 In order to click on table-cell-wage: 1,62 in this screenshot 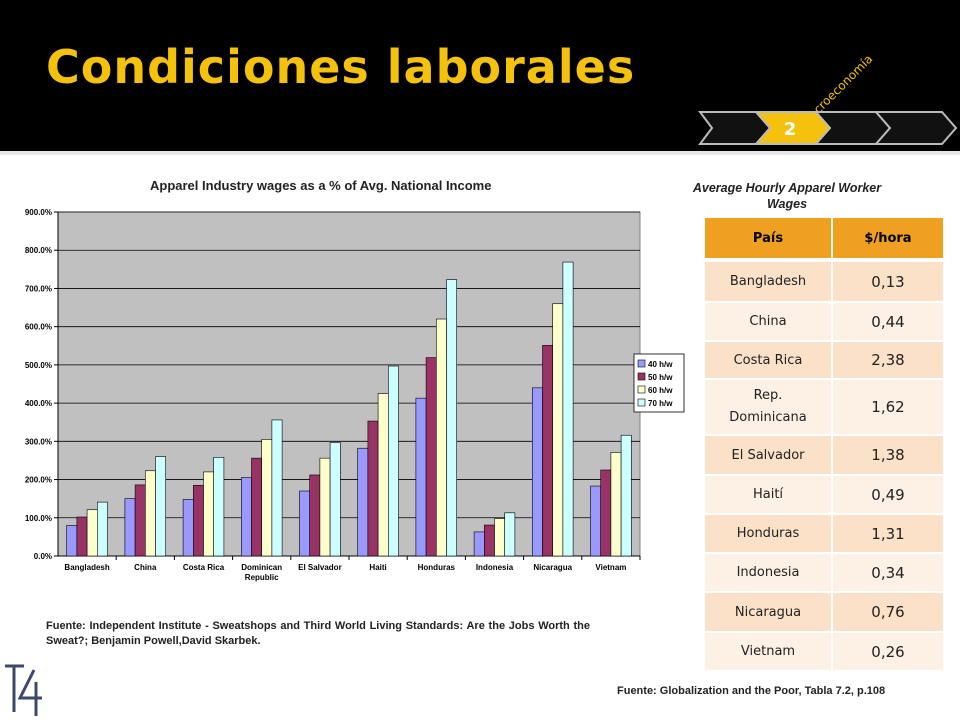, I will do `click(888, 406)`.